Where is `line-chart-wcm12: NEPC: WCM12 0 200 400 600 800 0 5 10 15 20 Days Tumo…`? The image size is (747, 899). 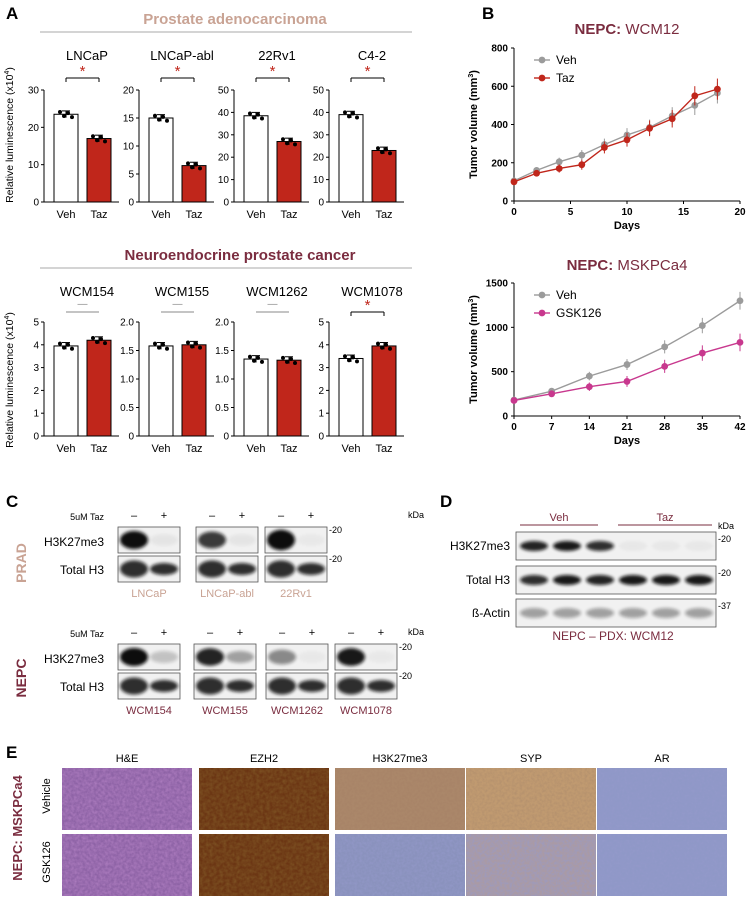 line-chart-wcm12: NEPC: WCM12 0 200 400 600 800 0 5 10 15 20 Days Tumo… is located at coordinates (607, 126).